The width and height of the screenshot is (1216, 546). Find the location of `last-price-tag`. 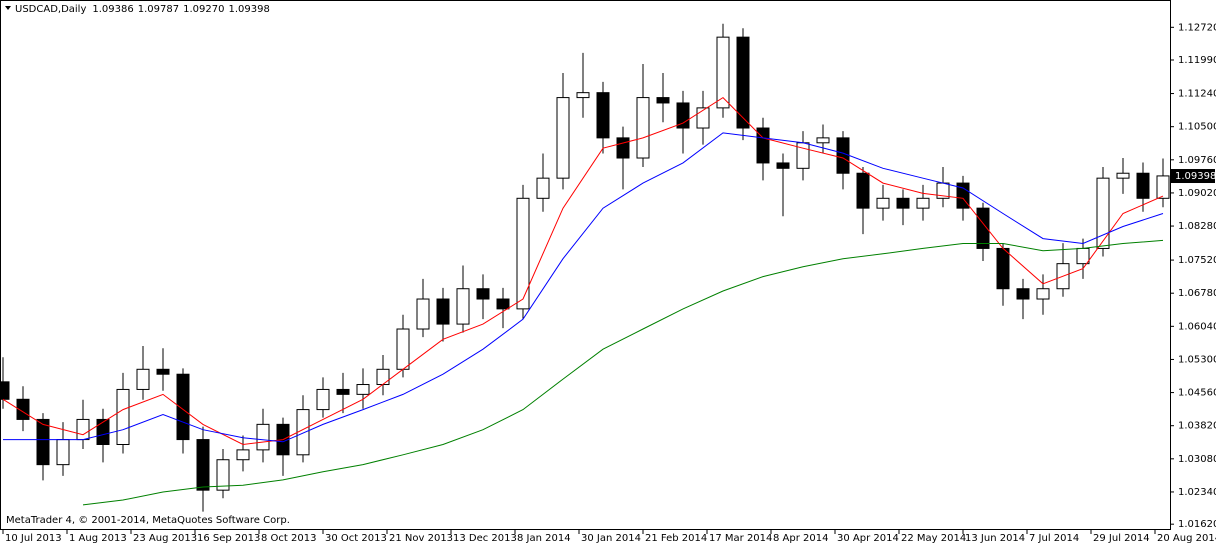

last-price-tag is located at coordinates (1193, 176).